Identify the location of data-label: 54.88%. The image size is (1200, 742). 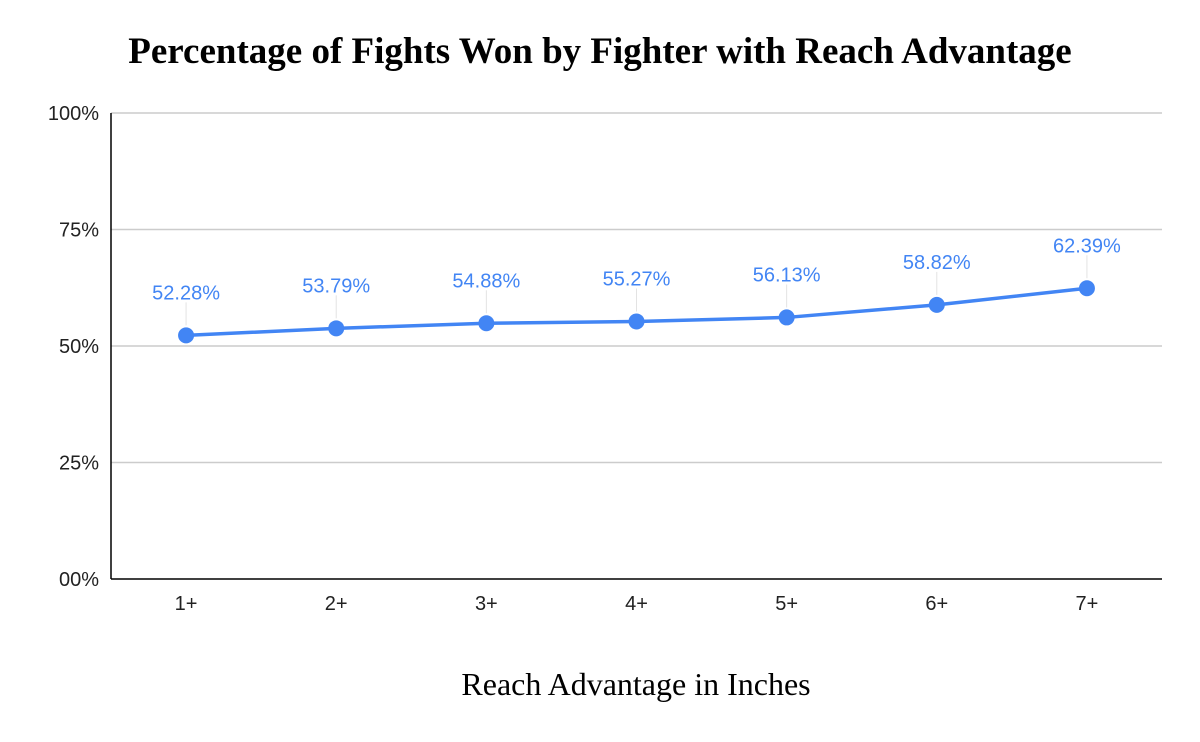
(486, 281).